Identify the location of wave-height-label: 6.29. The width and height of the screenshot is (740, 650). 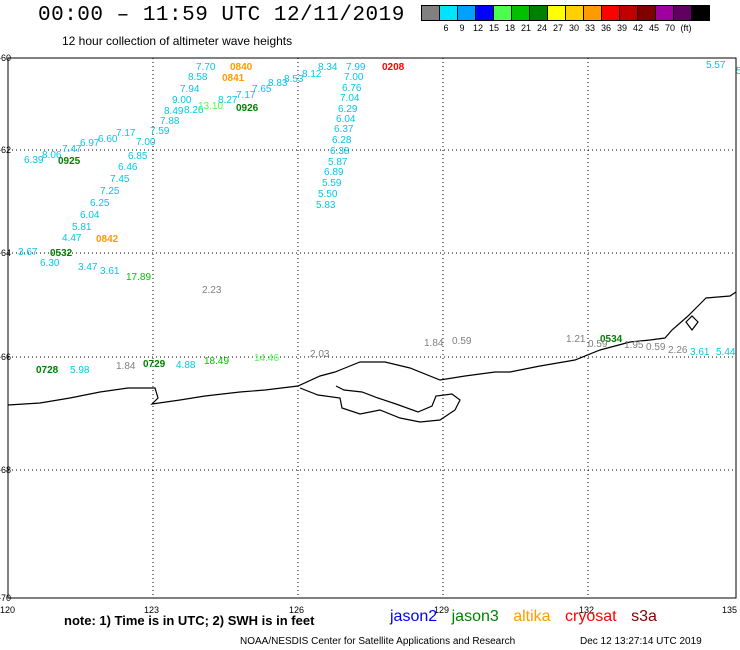
(348, 109).